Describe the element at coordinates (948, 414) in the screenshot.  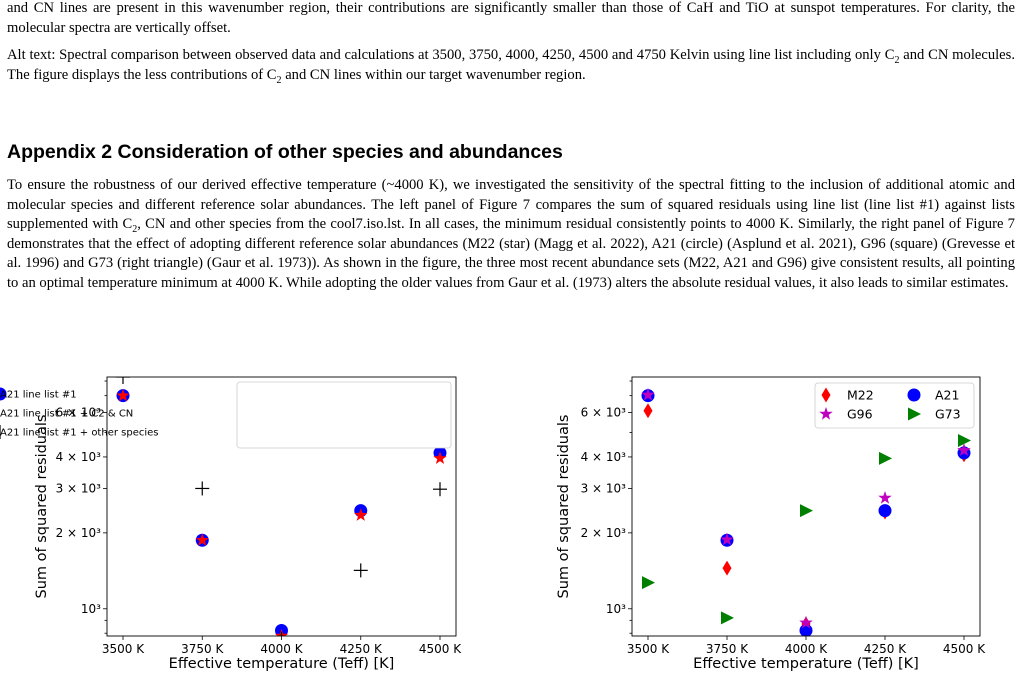
I see `legend-label: G73` at that location.